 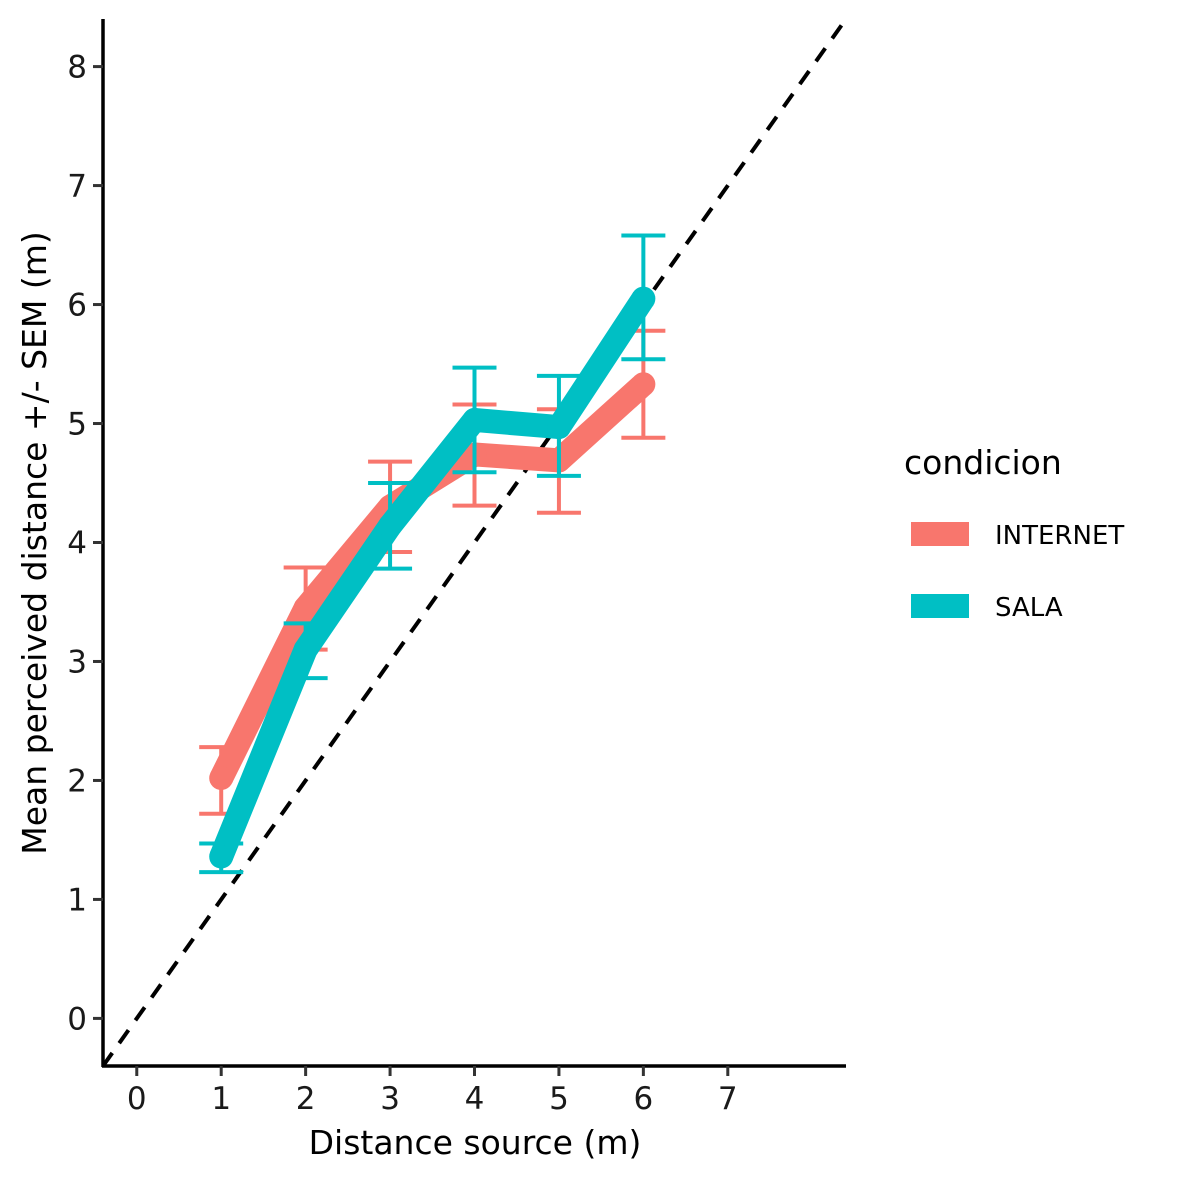 I want to click on legend-item-internet: INTERNET, so click(x=1017, y=536).